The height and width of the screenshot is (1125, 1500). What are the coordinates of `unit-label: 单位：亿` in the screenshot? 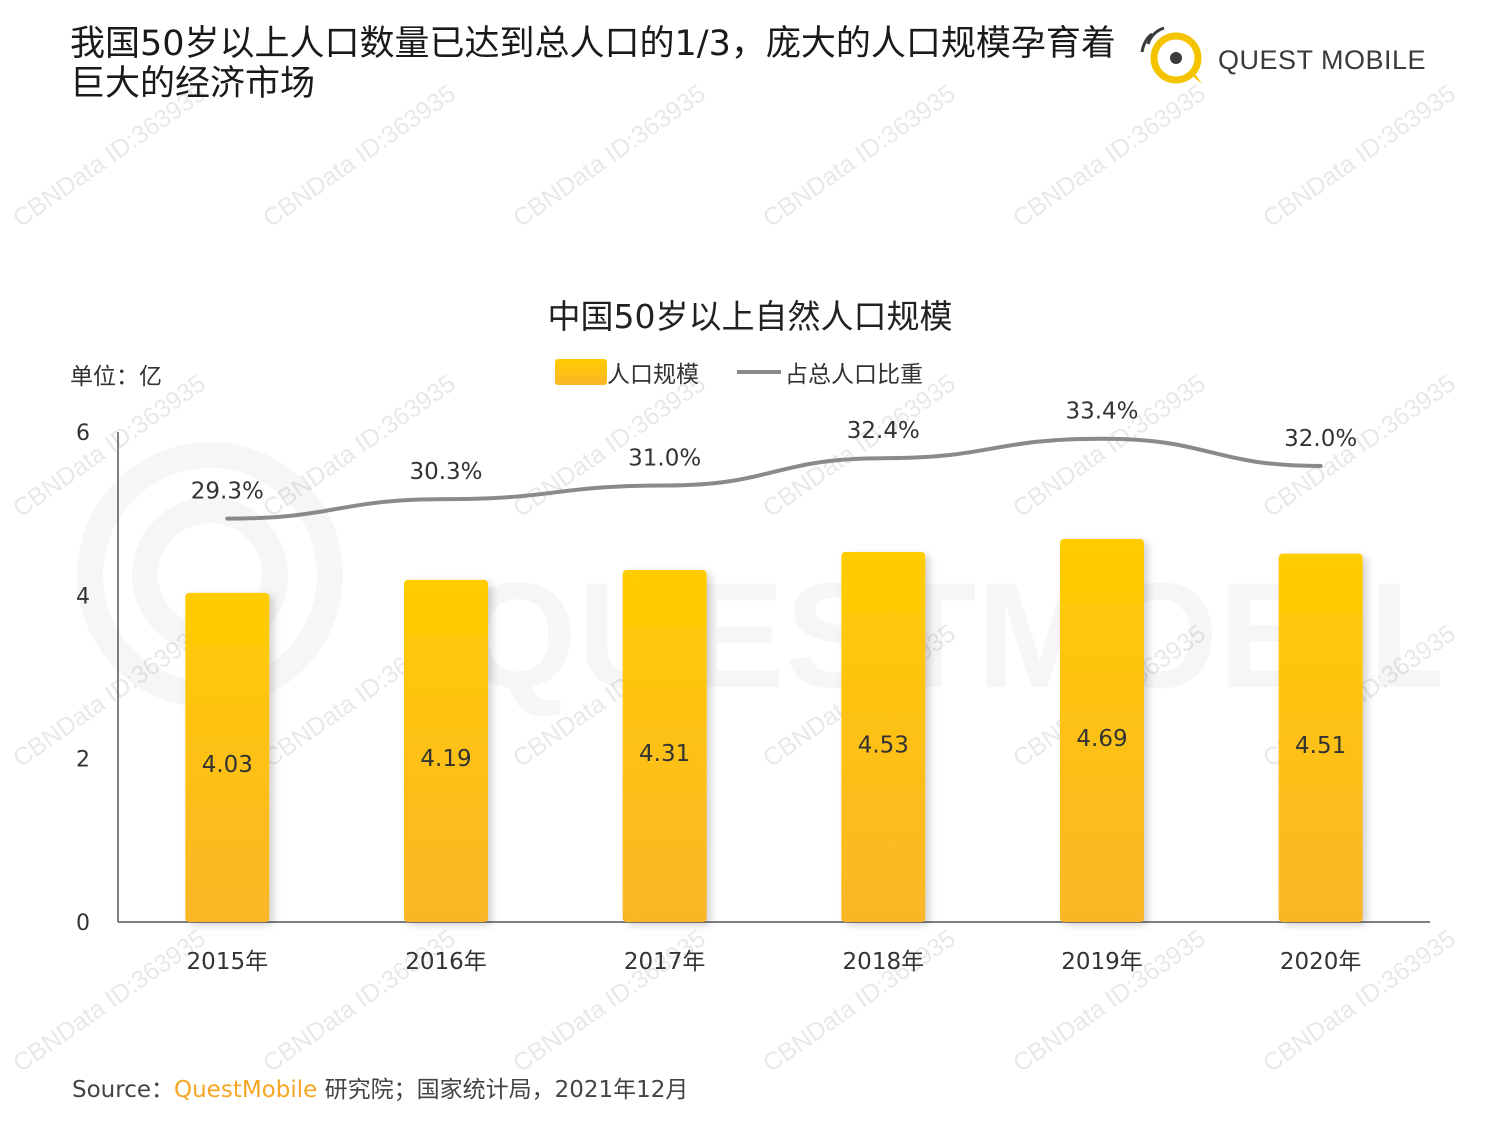 It's located at (116, 377).